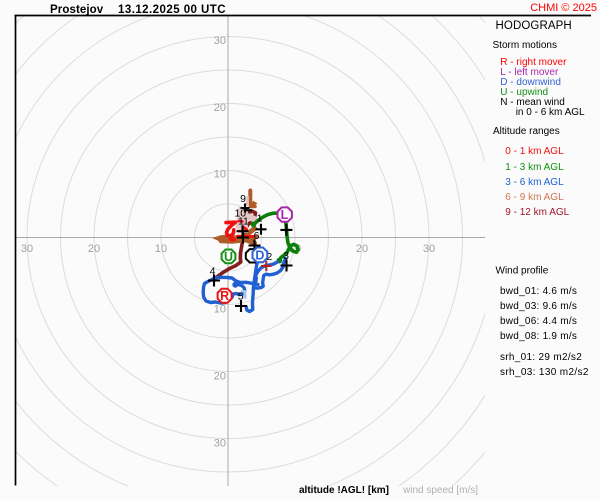 This screenshot has width=600, height=500. What do you see at coordinates (550, 112) in the screenshot?
I see `svg-text: in 0 - 6 km AGL` at bounding box center [550, 112].